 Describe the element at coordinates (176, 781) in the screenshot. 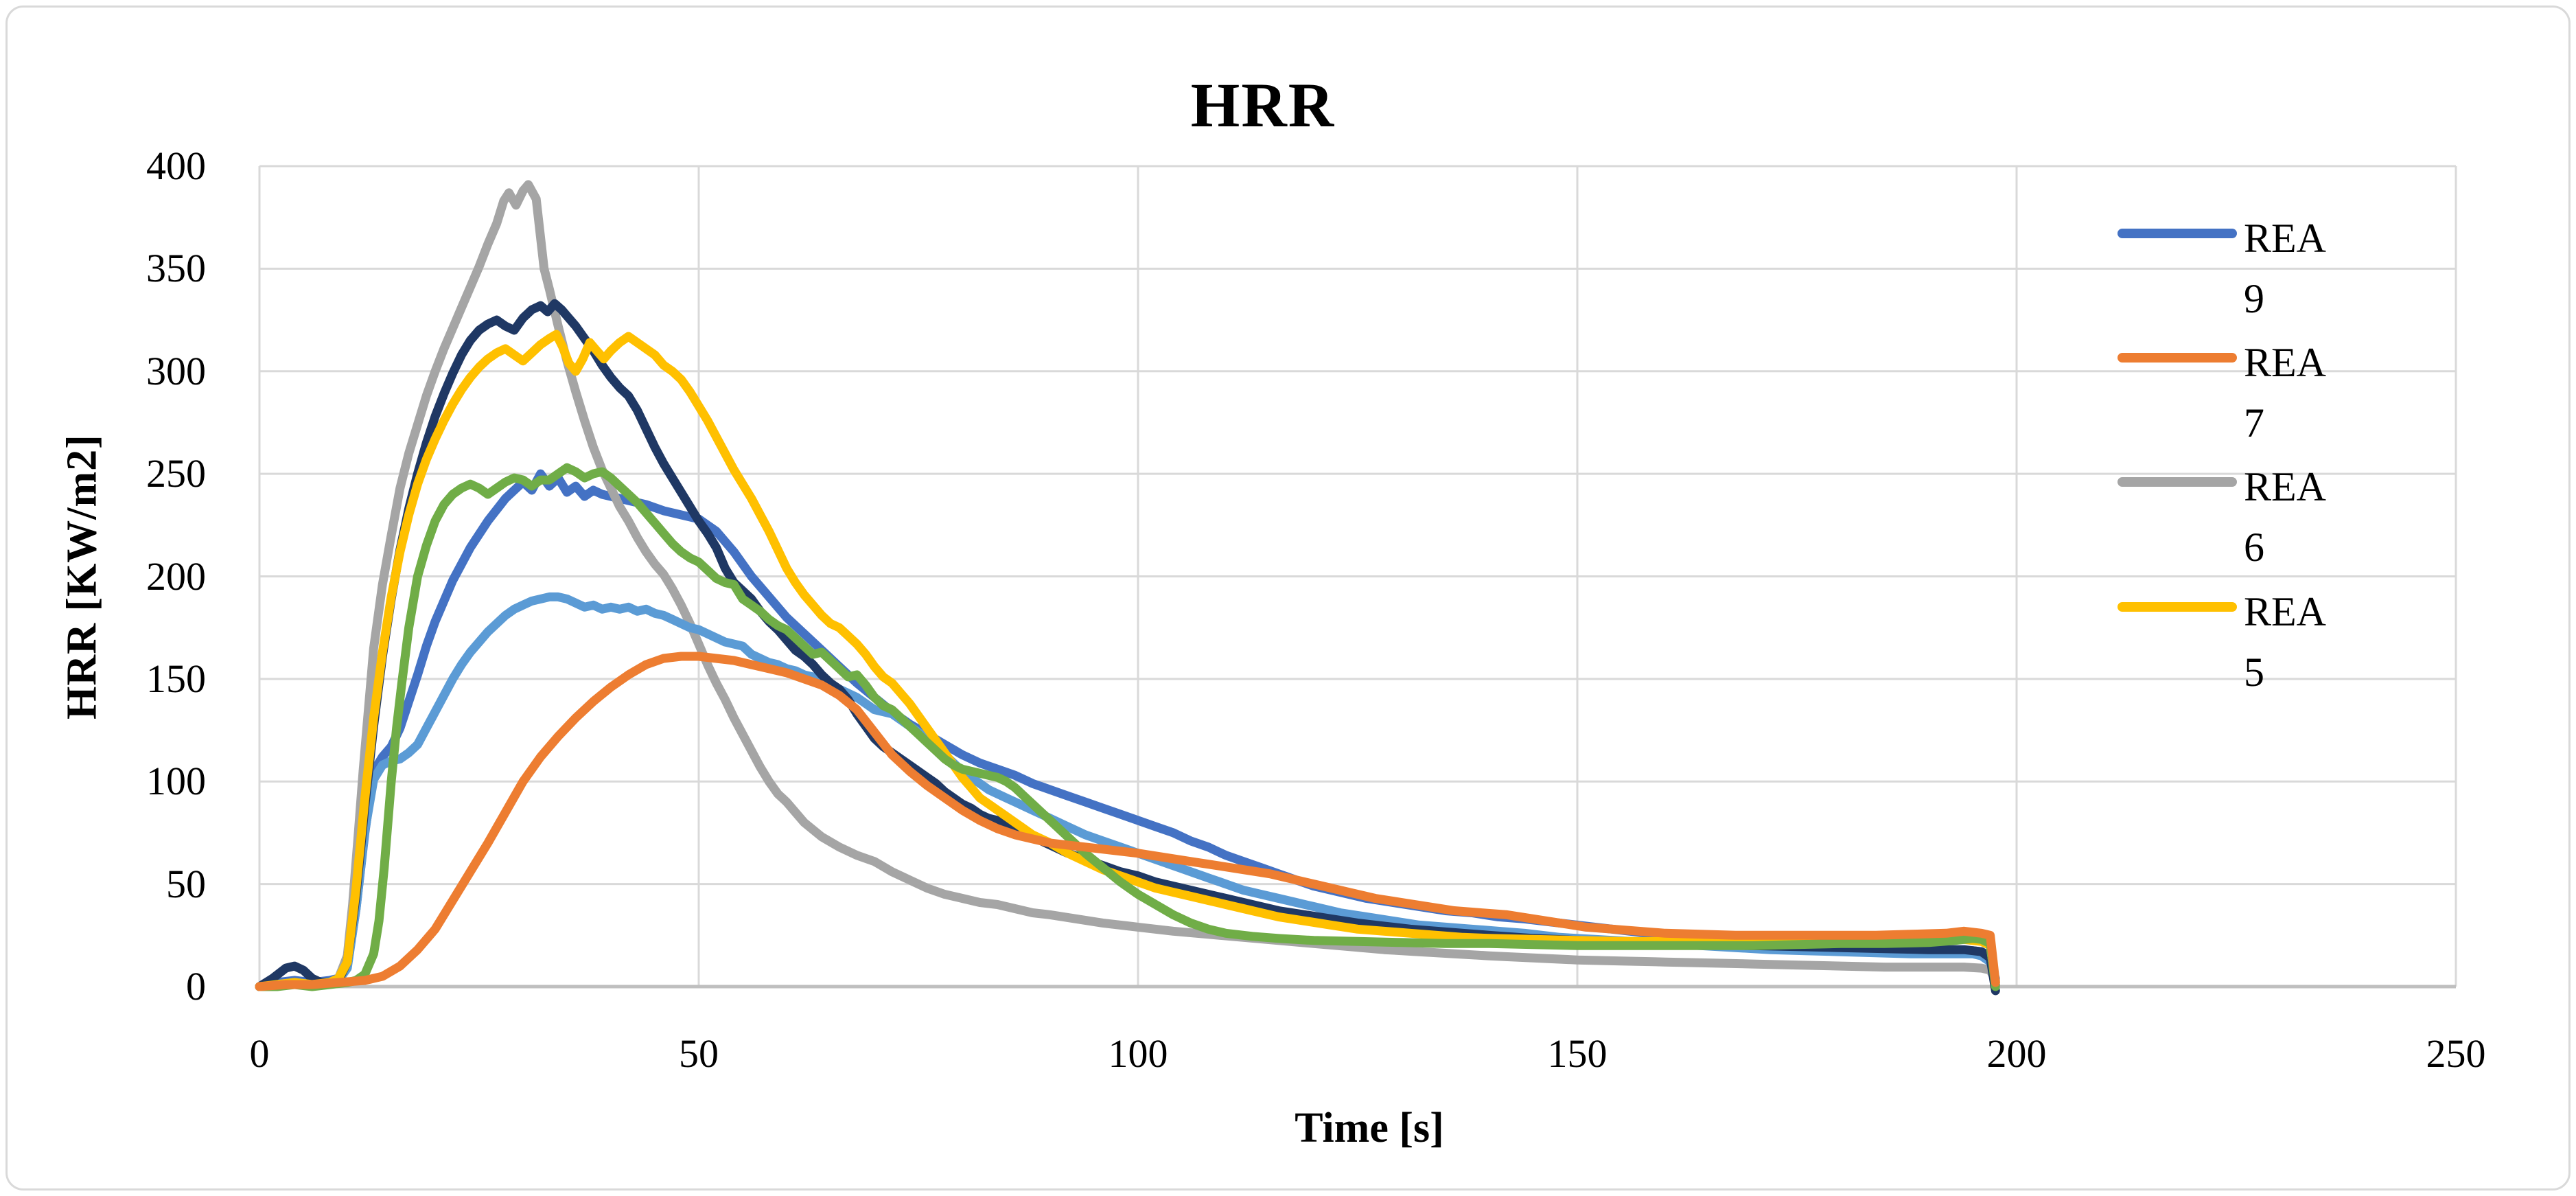

I see `y-tick-label-100: 100` at that location.